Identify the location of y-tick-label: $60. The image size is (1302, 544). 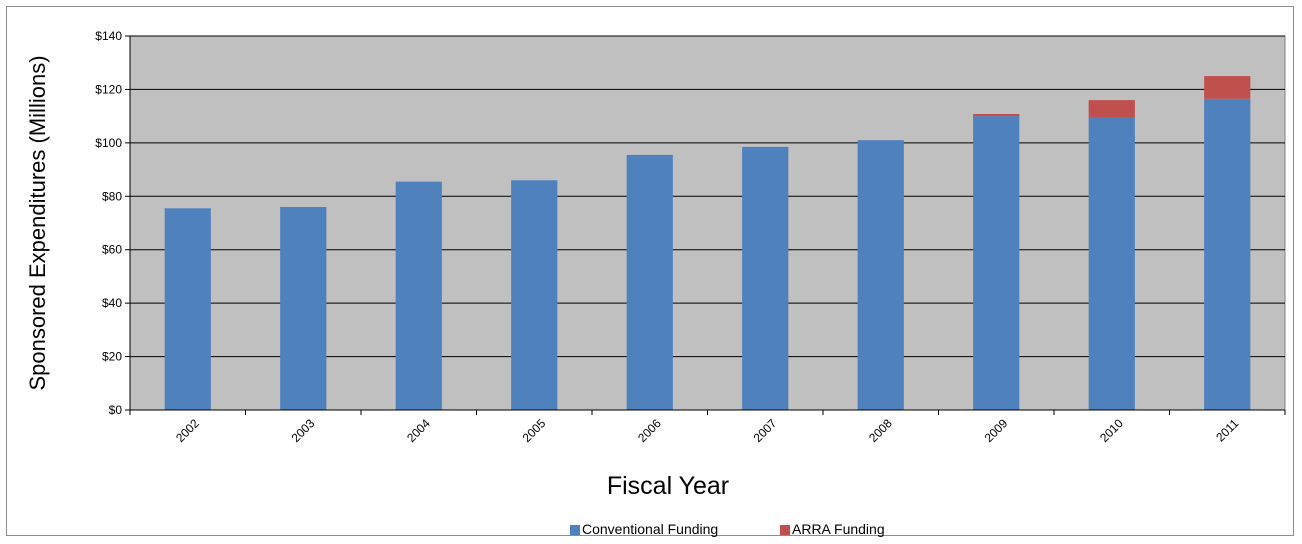
(112, 250).